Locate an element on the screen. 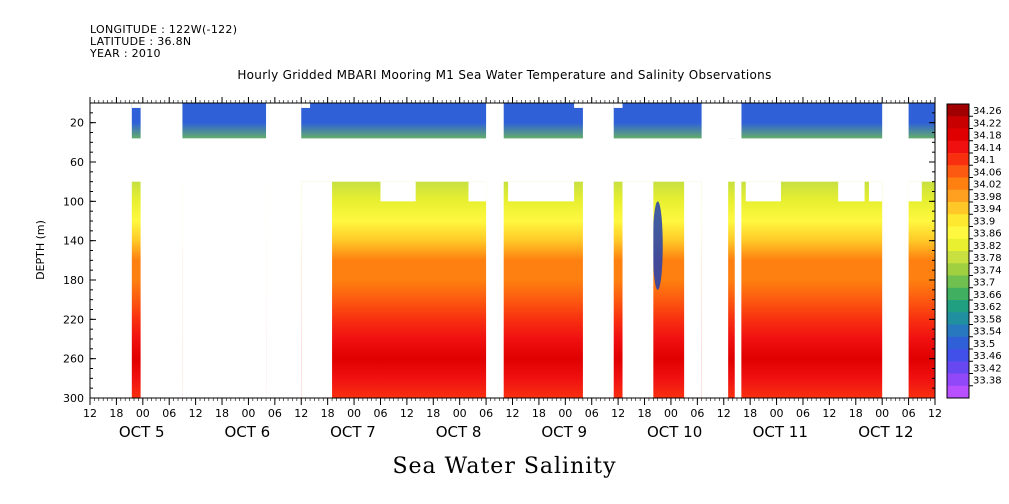  colorbar-label: 34.1 is located at coordinates (984, 160).